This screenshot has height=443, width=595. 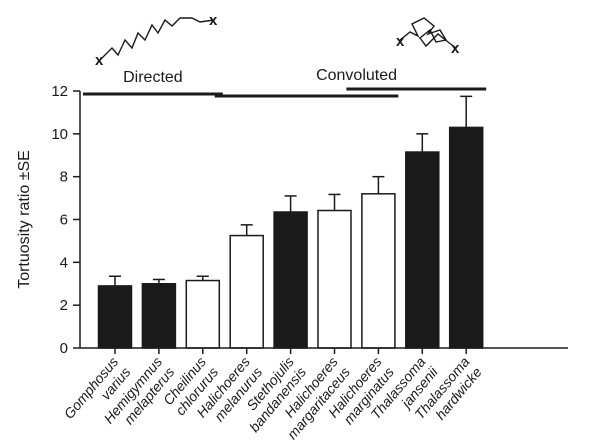 What do you see at coordinates (356, 75) in the screenshot?
I see `group-label: Convoluted` at bounding box center [356, 75].